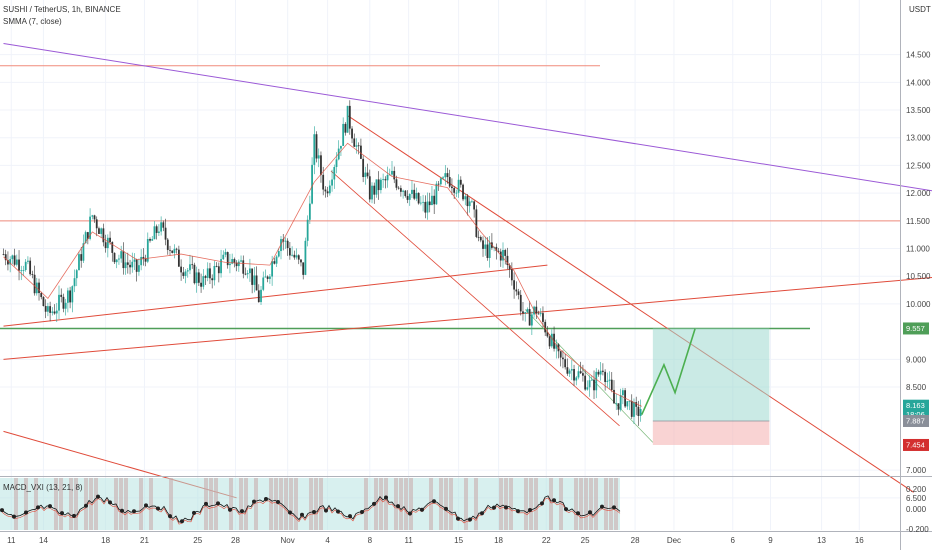 The image size is (932, 550). I want to click on candle-105-body, so click(236, 264).